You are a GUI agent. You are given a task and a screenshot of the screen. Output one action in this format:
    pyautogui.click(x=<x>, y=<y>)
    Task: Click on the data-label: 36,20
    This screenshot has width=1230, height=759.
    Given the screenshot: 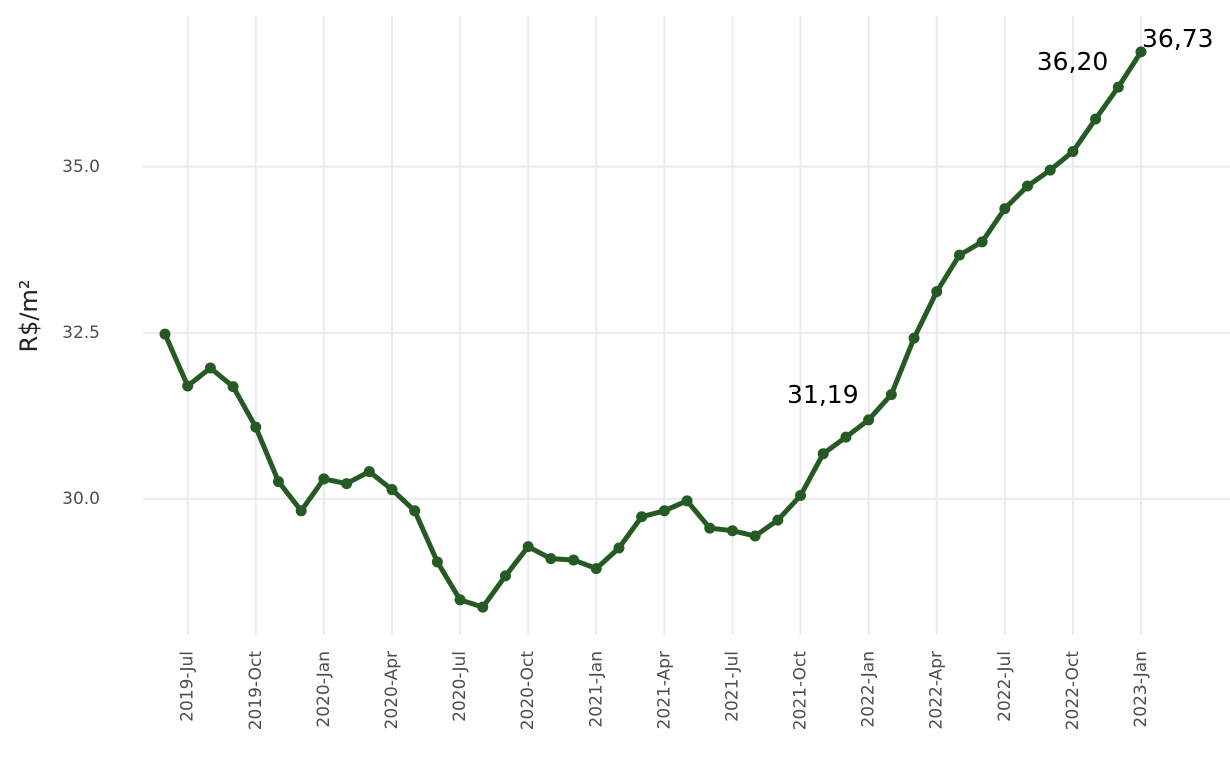 What is the action you would take?
    pyautogui.click(x=1073, y=61)
    